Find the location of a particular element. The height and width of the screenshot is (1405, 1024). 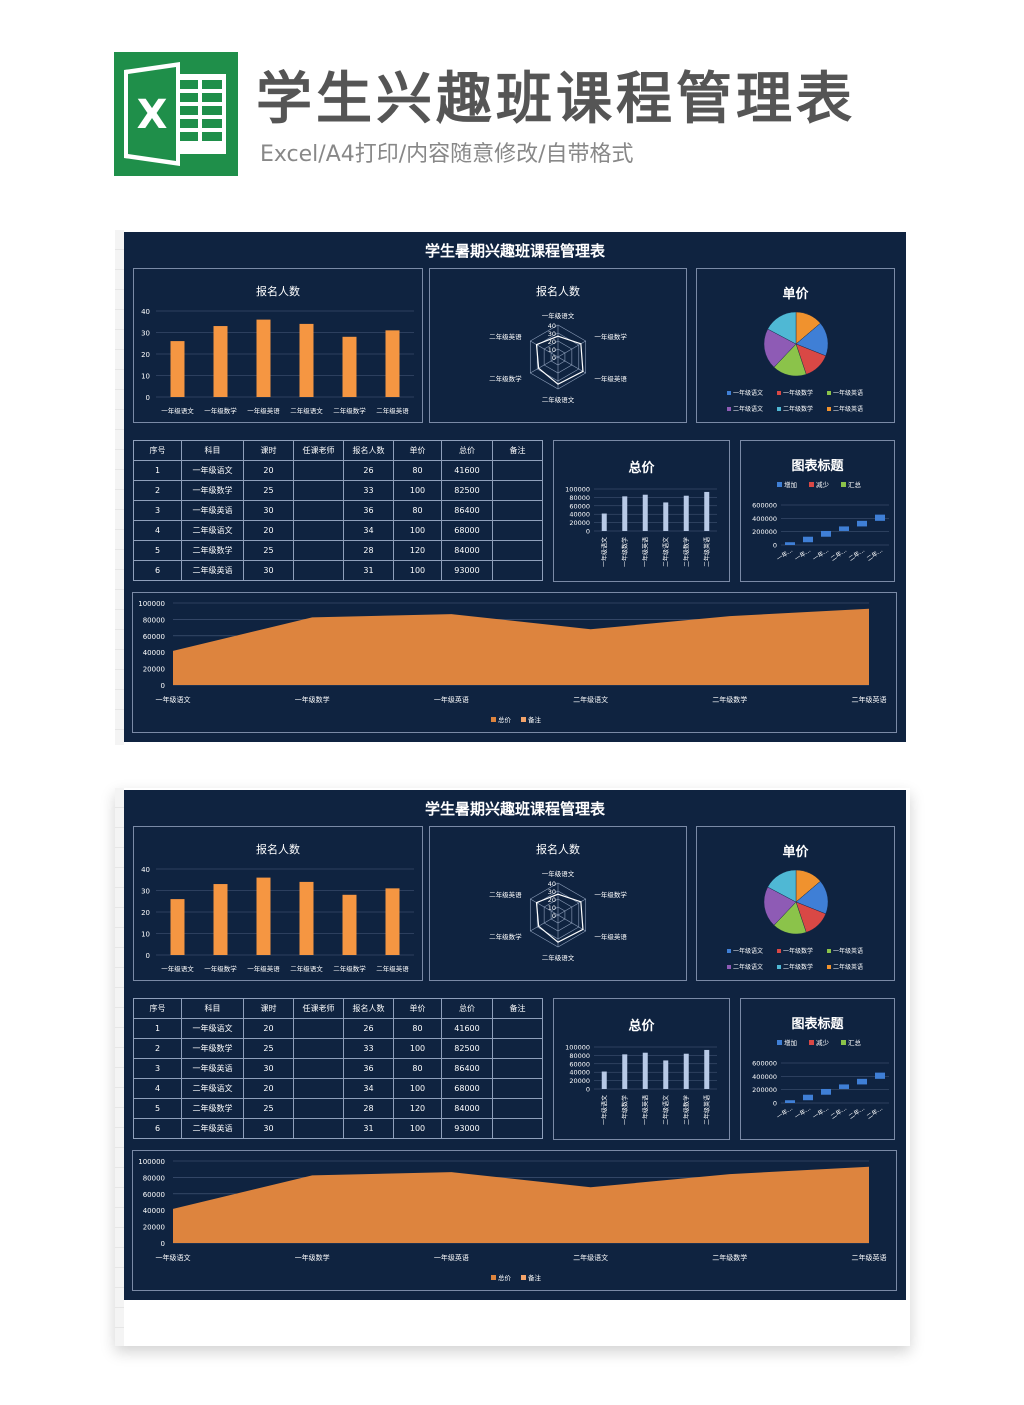

table-header-row: 序号 科目 课时 任课老师 报名人数 单价 总价 备注 is located at coordinates (338, 1008).